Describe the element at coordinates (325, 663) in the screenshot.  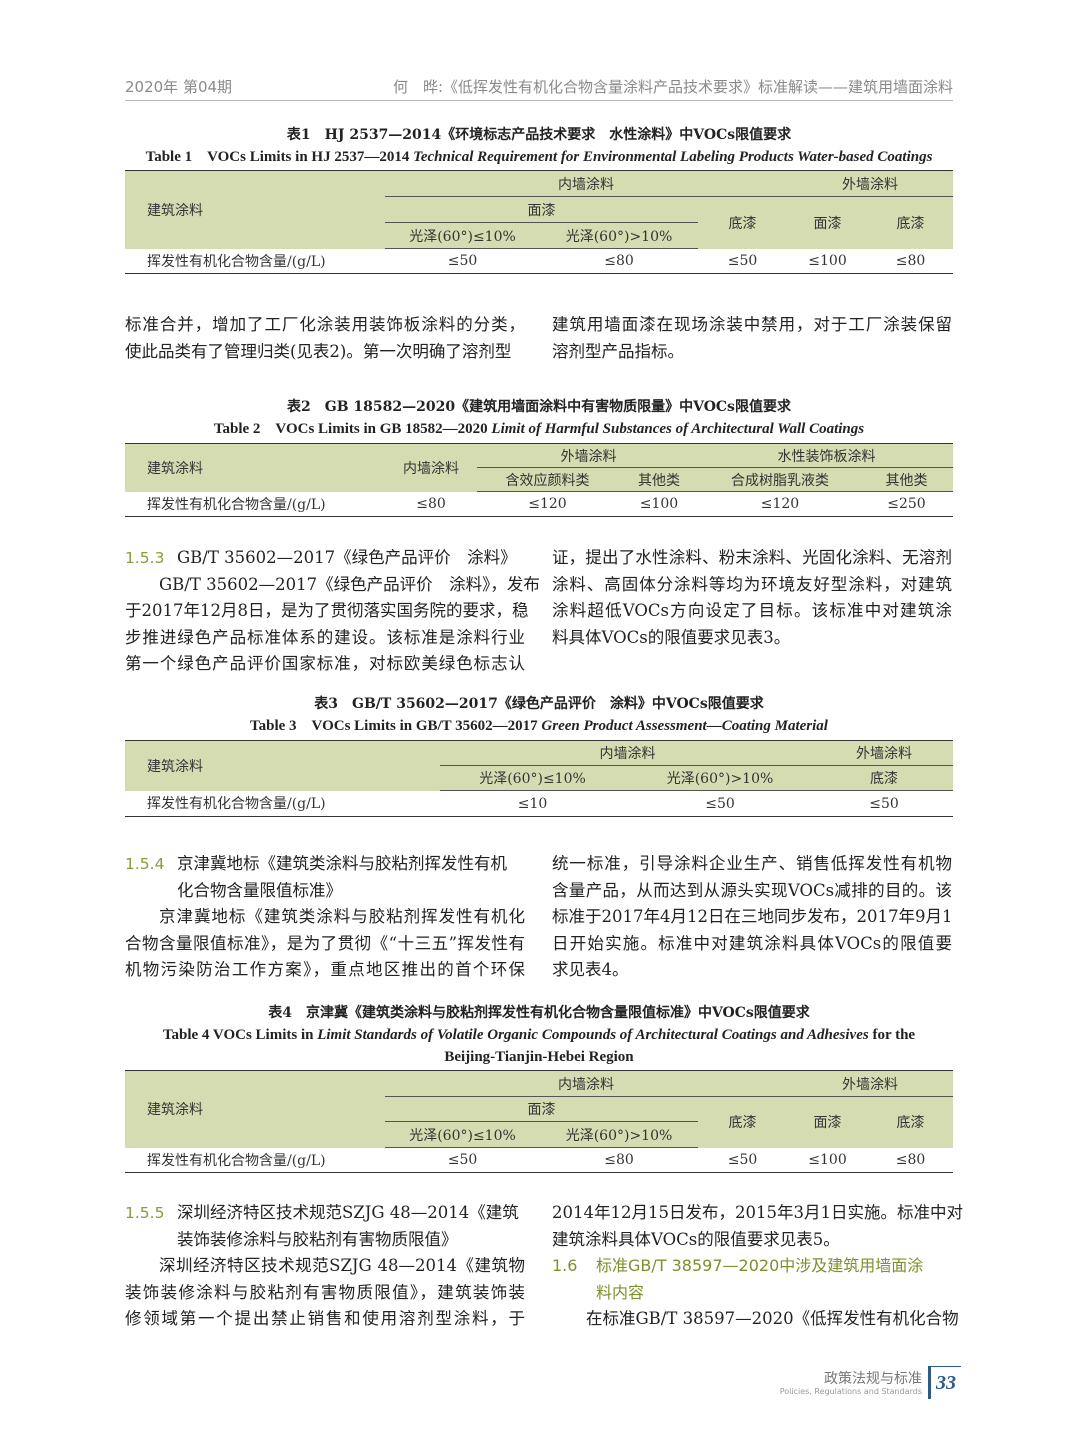
I see `text-line: 第一个绿色产品评价国家标准，对标欧美绿色标志认` at that location.